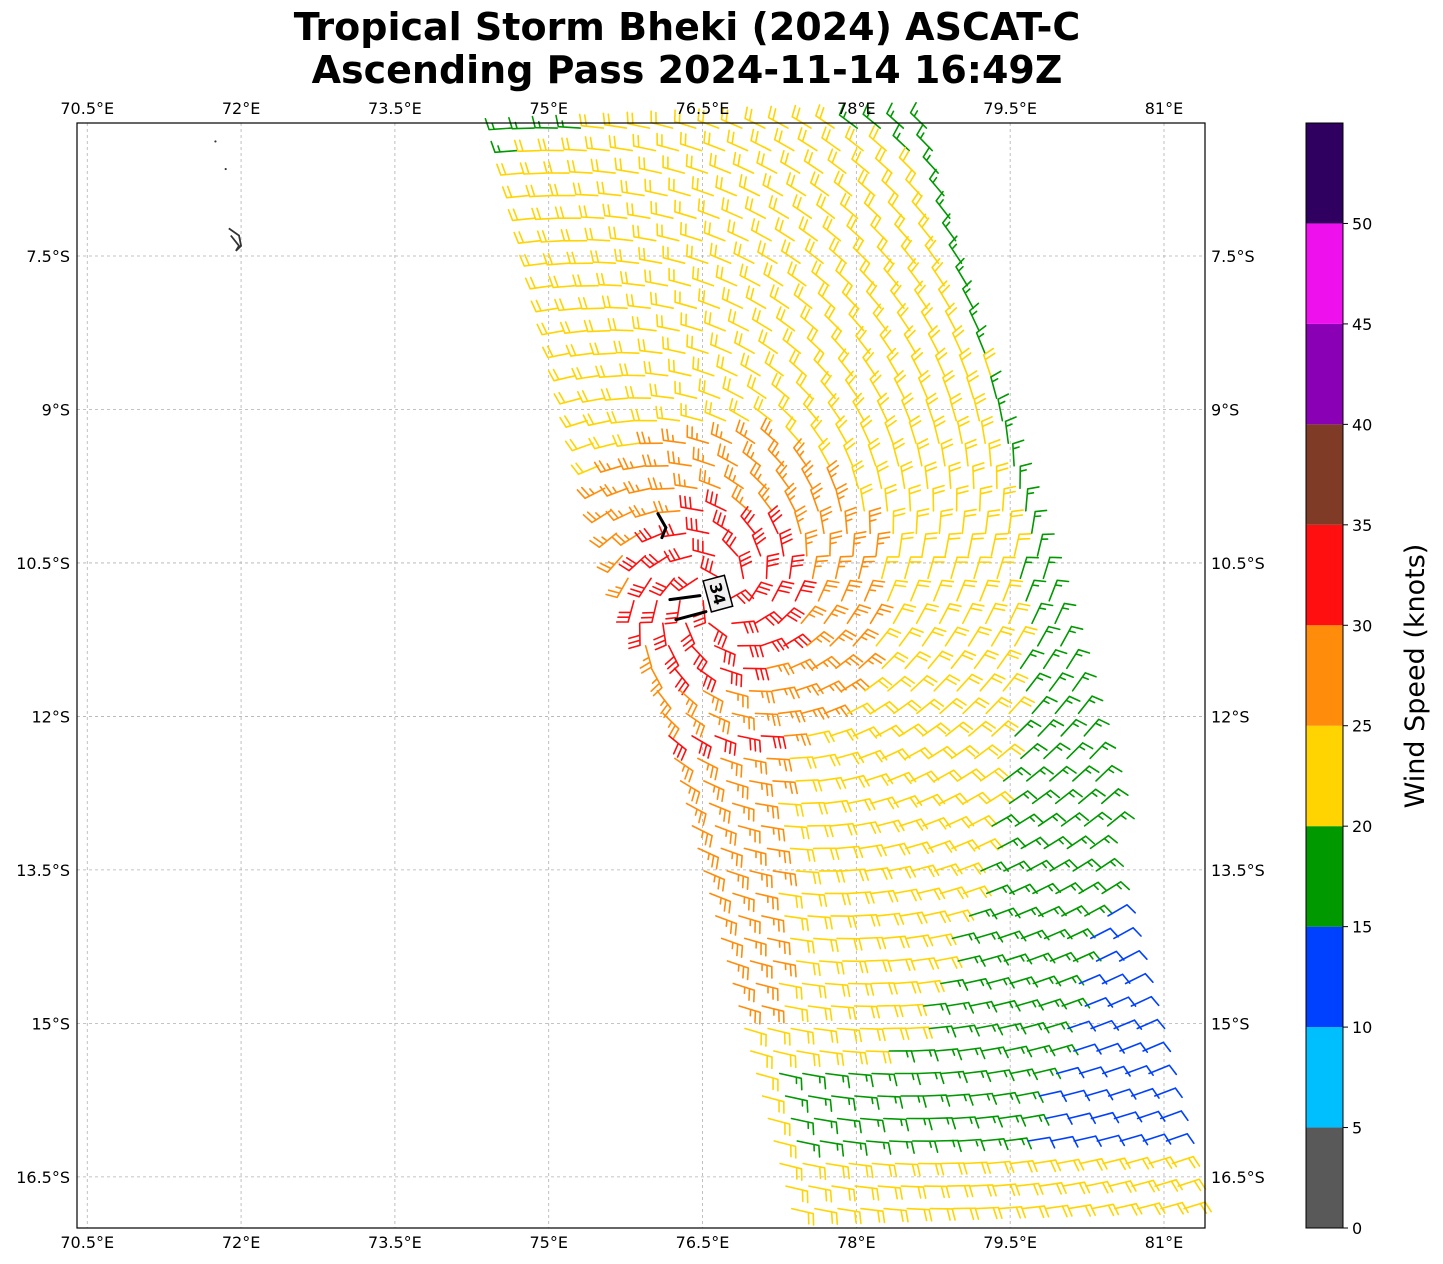  What do you see at coordinates (1362, 424) in the screenshot?
I see `colorbar-tick-label: 40` at bounding box center [1362, 424].